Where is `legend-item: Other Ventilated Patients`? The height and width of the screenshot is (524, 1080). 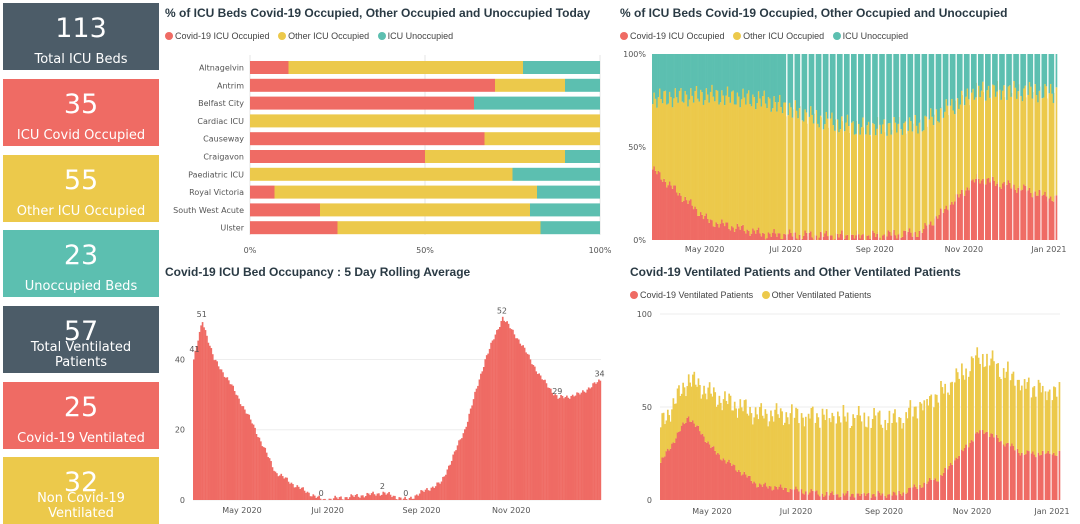 legend-item: Other Ventilated Patients is located at coordinates (816, 295).